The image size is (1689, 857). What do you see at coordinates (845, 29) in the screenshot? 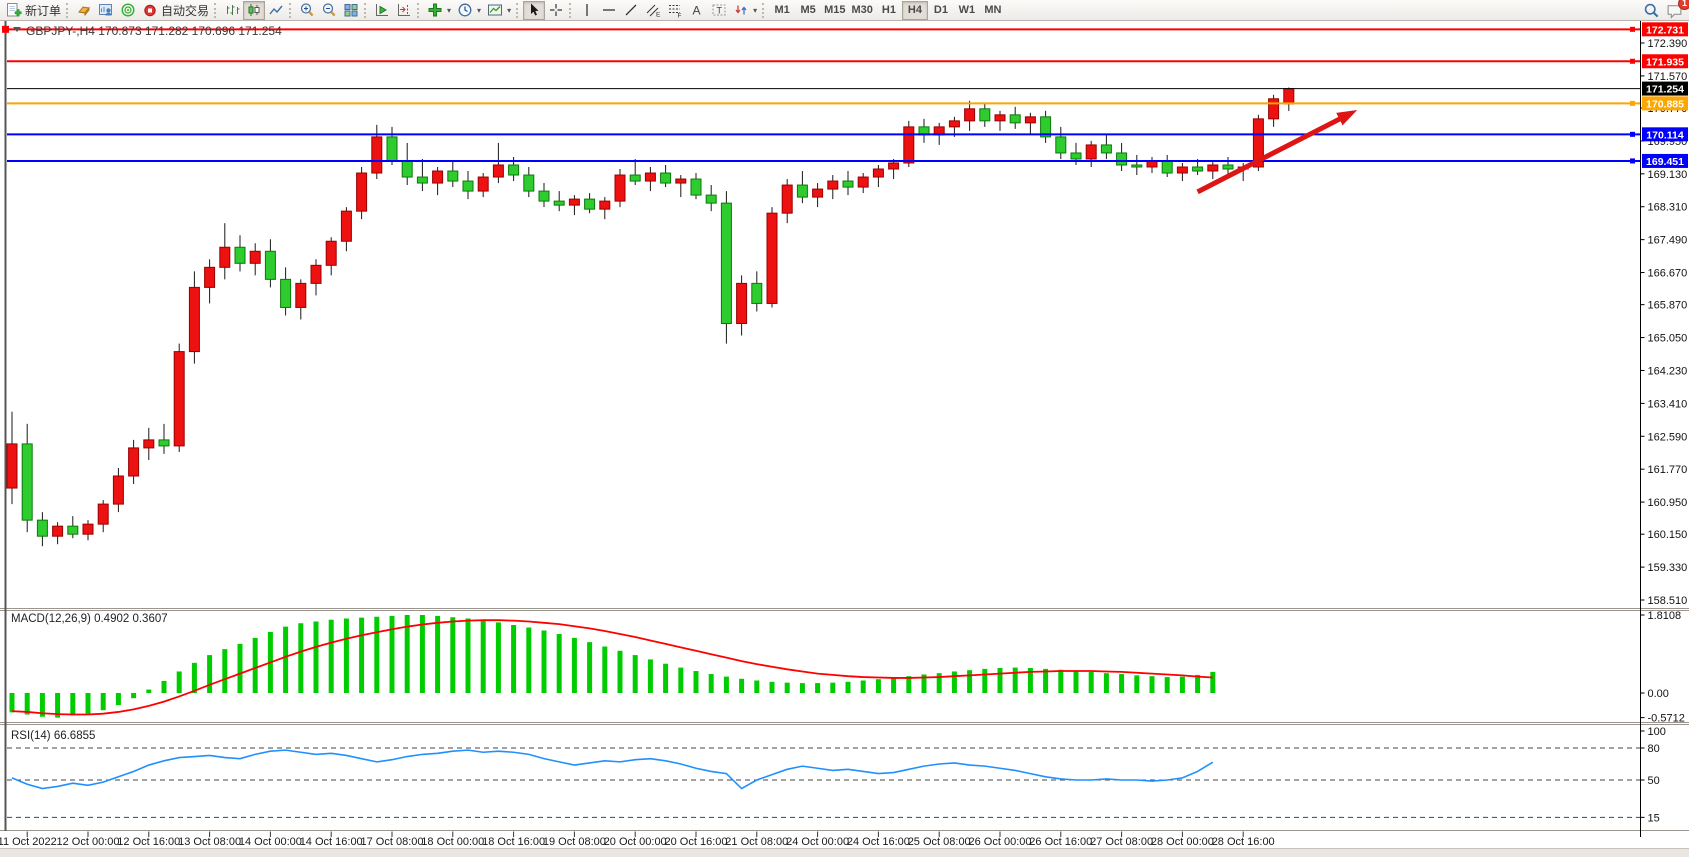
I see `horizontal-line-object: 172.731` at bounding box center [845, 29].